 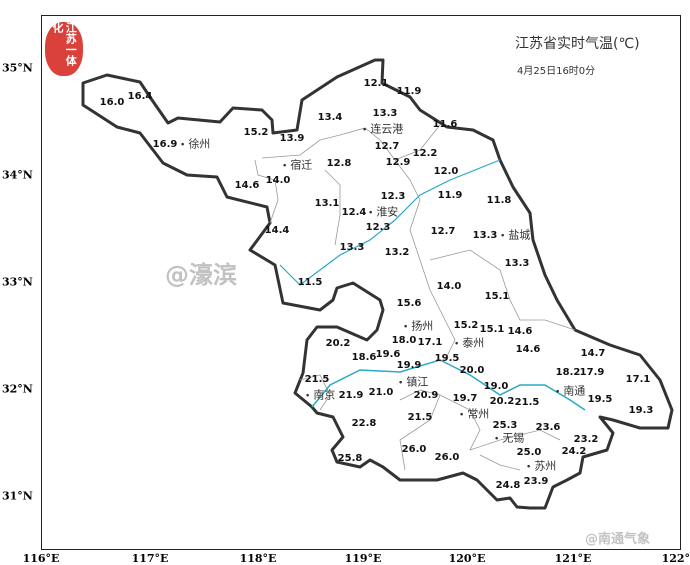 What do you see at coordinates (418, 327) in the screenshot?
I see `city-label: 扬州` at bounding box center [418, 327].